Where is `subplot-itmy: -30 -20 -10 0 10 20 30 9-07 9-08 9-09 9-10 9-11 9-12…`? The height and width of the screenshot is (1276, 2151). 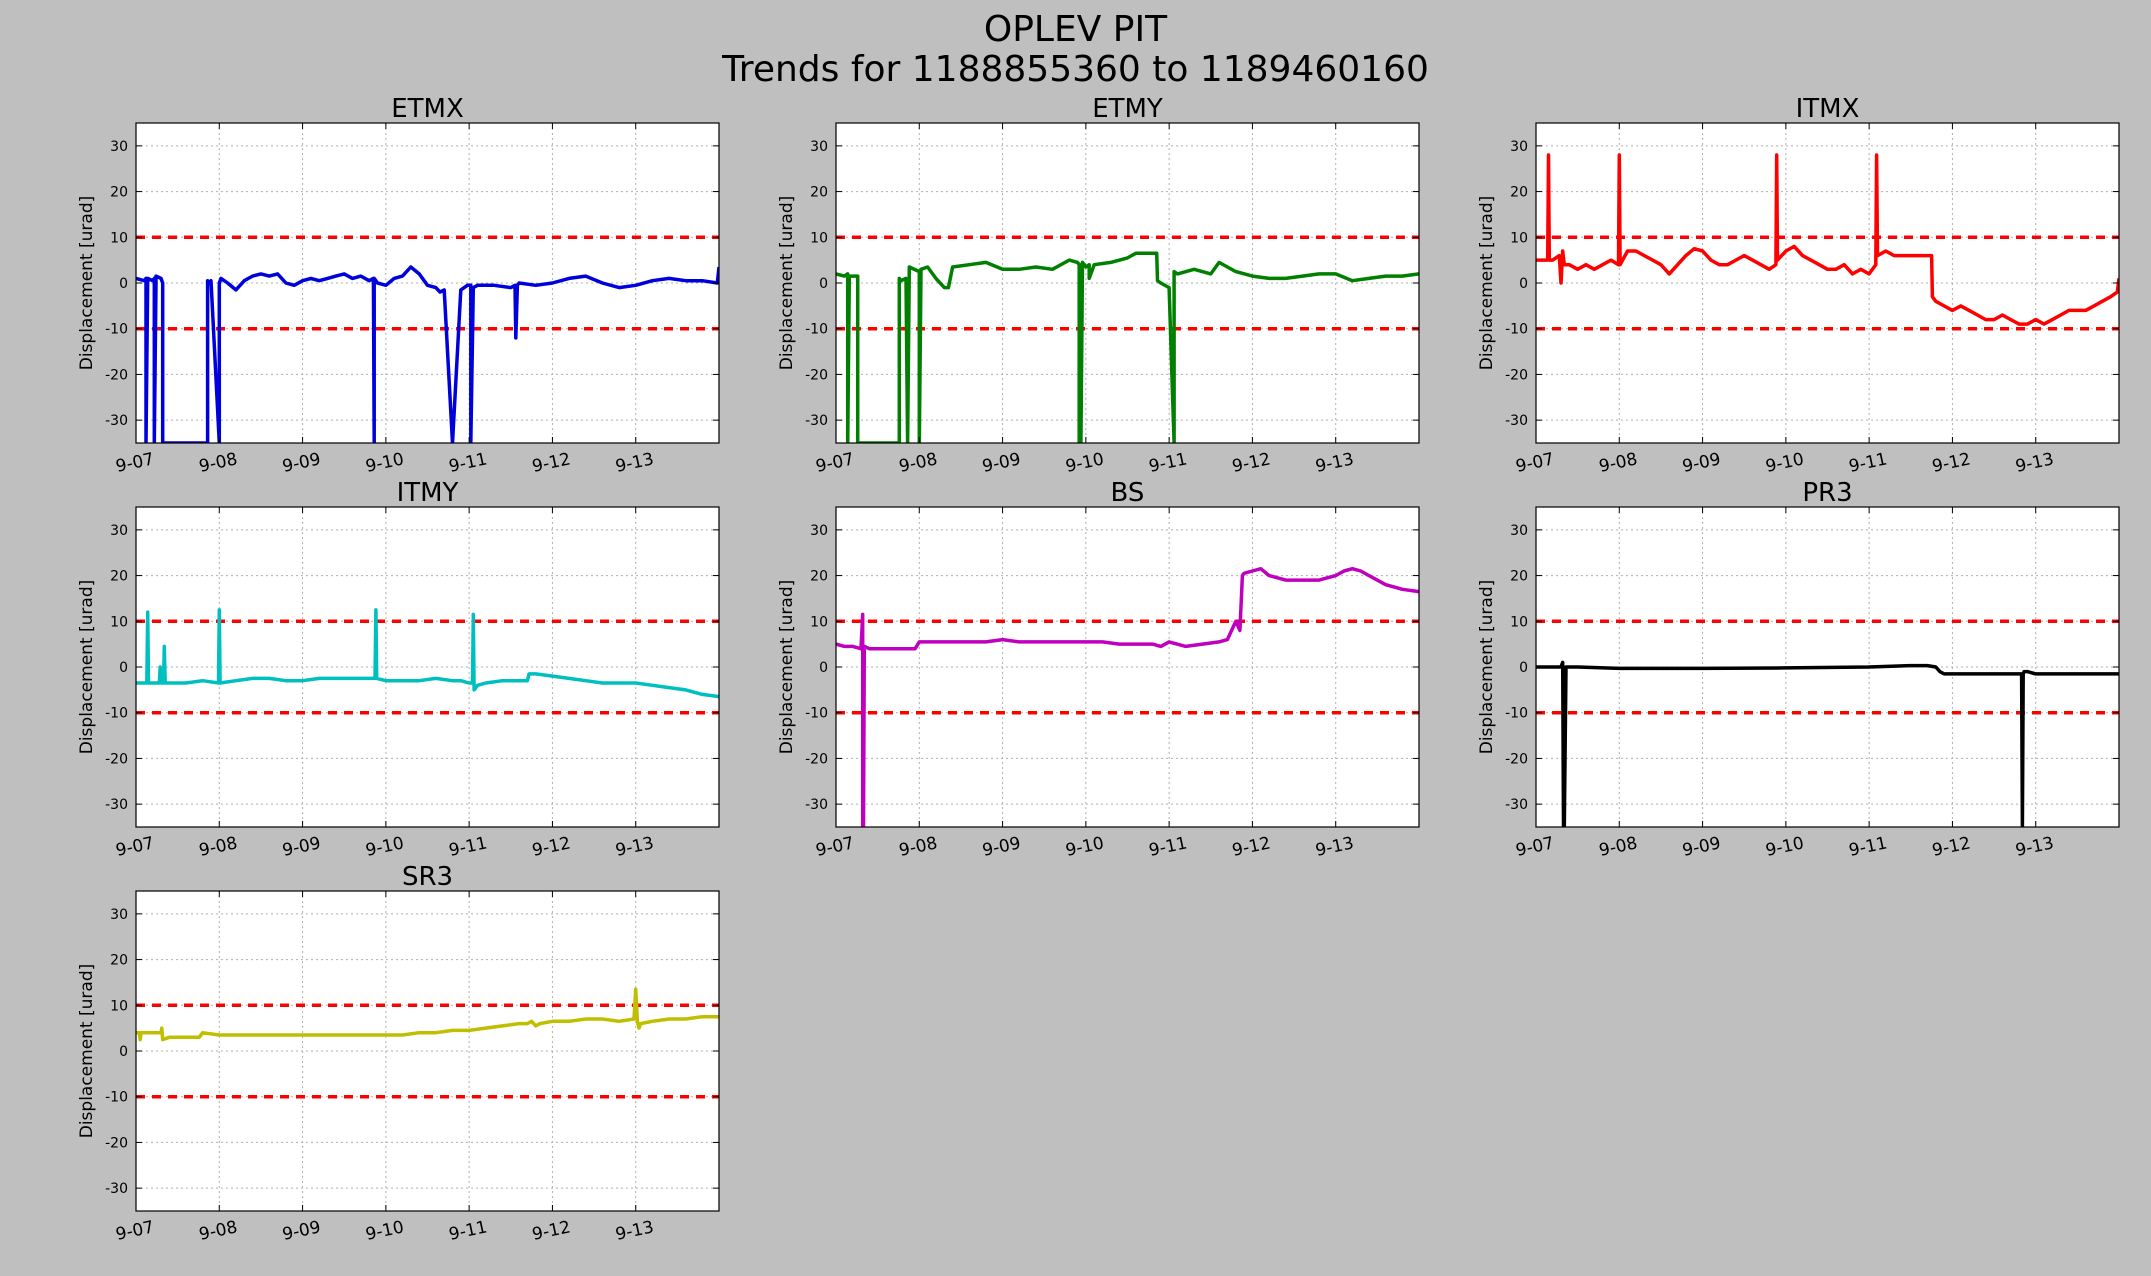 subplot-itmy: -30 -20 -10 0 10 20 30 9-07 9-08 9-09 9-10 9-11 9-12… is located at coordinates (398, 669).